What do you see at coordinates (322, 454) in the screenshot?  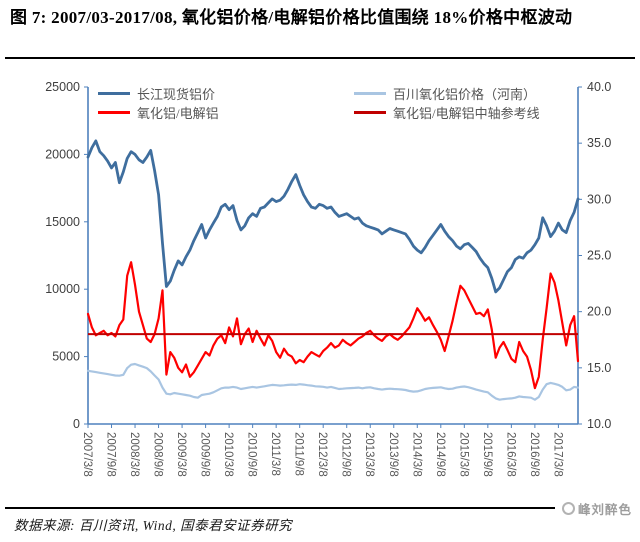 I see `x-axis-tick-label: 2012/3/8` at bounding box center [322, 454].